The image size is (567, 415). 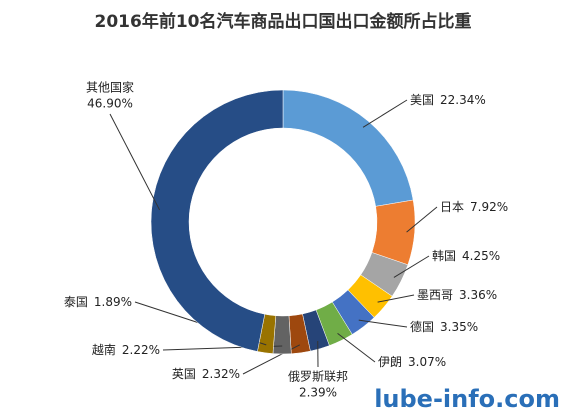 What do you see at coordinates (467, 399) in the screenshot?
I see `watermark: lube-info.com` at bounding box center [467, 399].